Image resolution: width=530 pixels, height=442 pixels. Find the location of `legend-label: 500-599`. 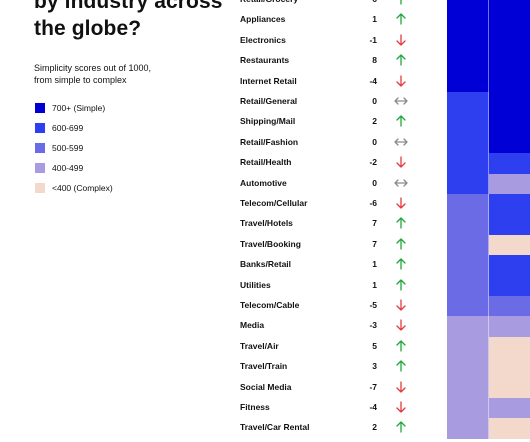

legend-label: 500-599 is located at coordinates (68, 148).